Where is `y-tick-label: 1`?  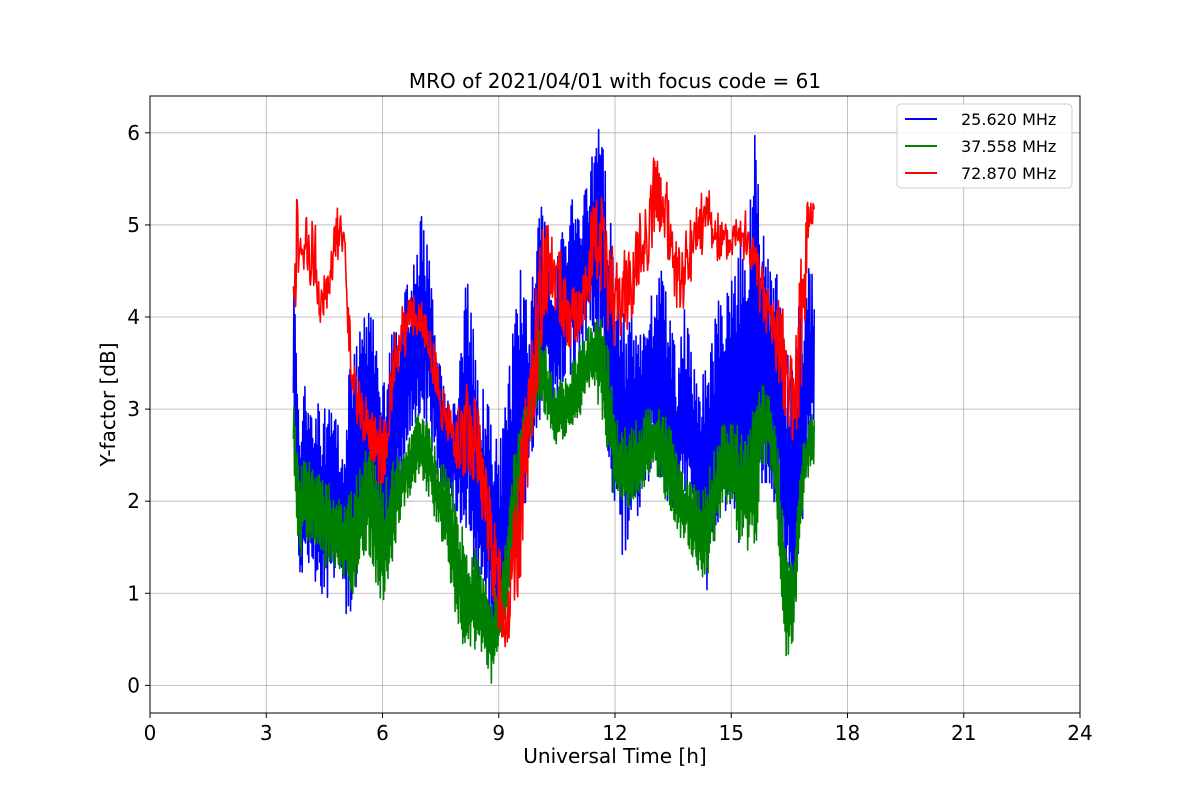 y-tick-label: 1 is located at coordinates (133, 593).